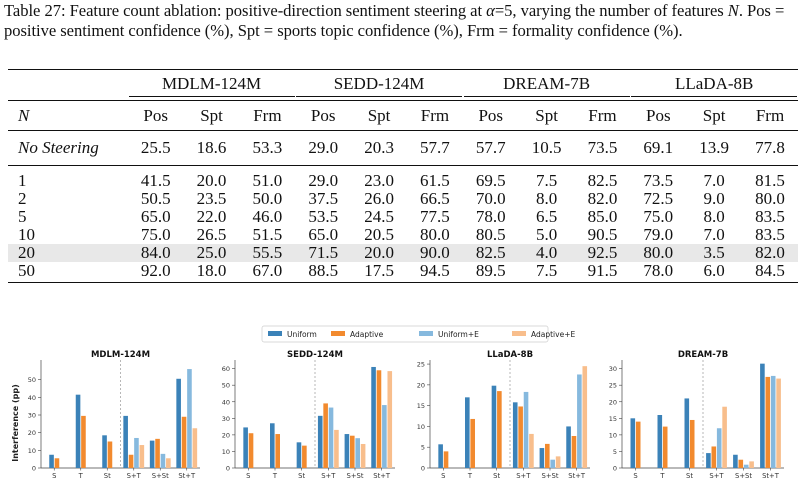 Image resolution: width=806 pixels, height=484 pixels. What do you see at coordinates (435, 180) in the screenshot?
I see `table-cell: 61.5` at bounding box center [435, 180].